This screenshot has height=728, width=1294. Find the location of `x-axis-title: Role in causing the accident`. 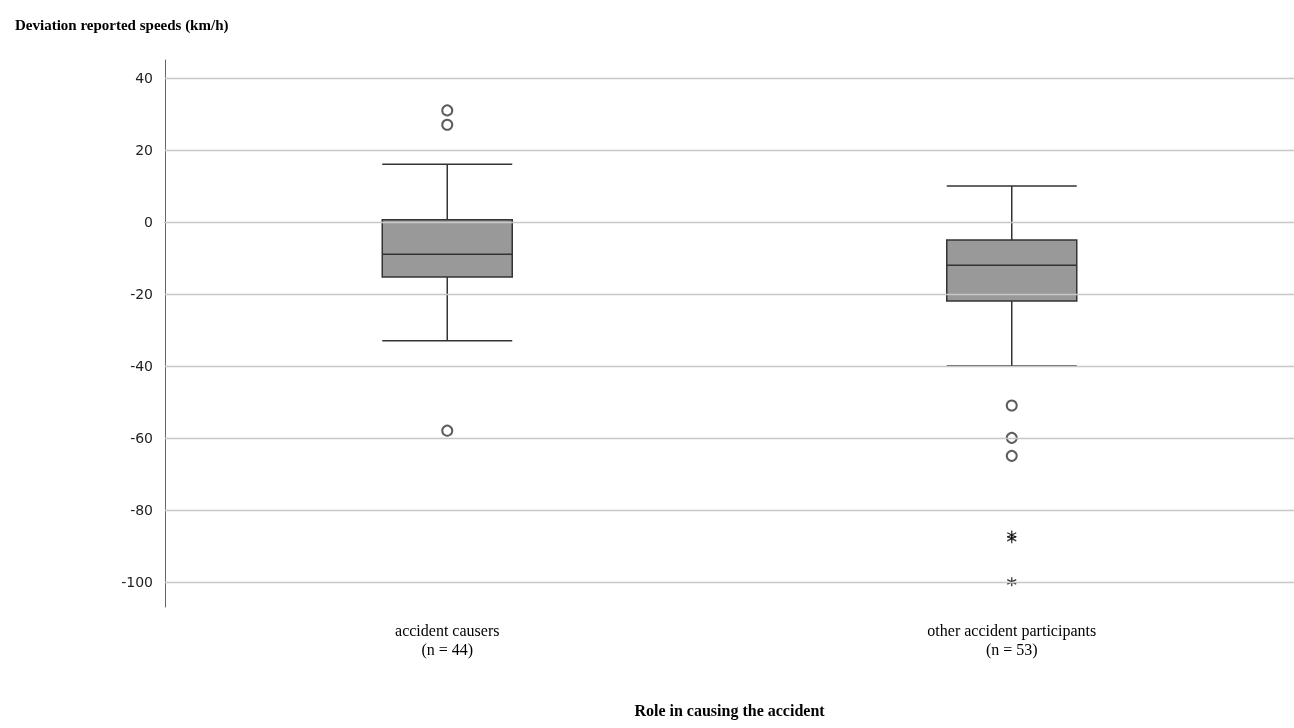

x-axis-title: Role in causing the accident is located at coordinates (730, 710).